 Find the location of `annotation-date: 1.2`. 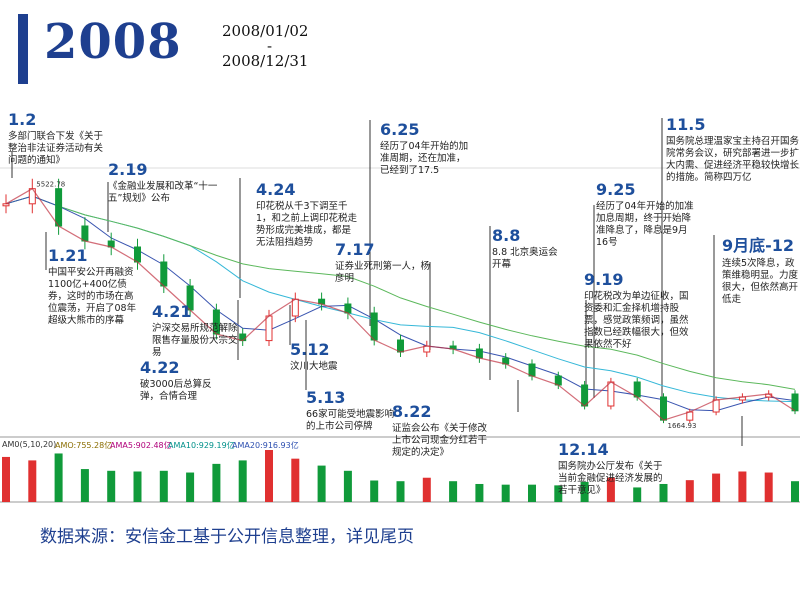

annotation-date: 1.2 is located at coordinates (22, 119).